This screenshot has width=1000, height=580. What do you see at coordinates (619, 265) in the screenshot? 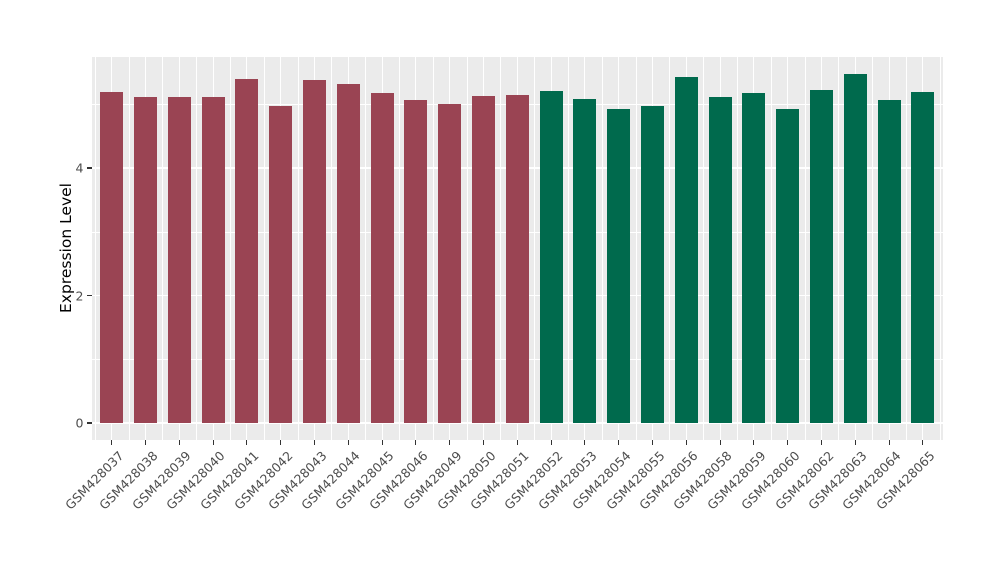
I see `bar-GSM428054` at bounding box center [619, 265].